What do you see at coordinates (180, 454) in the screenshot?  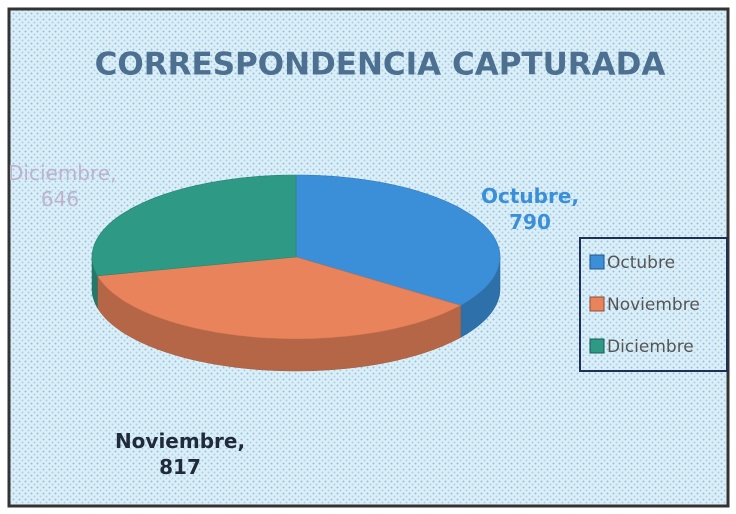 I see `data-label: Noviembre, 817` at bounding box center [180, 454].